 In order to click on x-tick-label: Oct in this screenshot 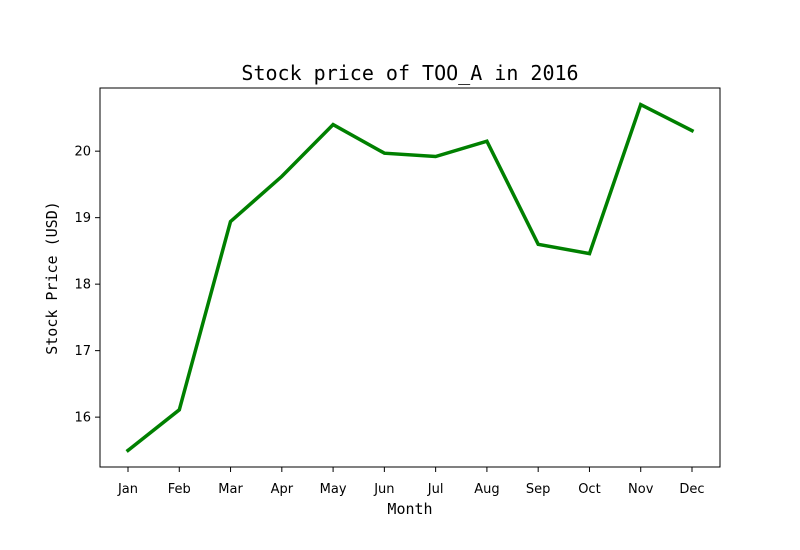, I will do `click(589, 489)`.